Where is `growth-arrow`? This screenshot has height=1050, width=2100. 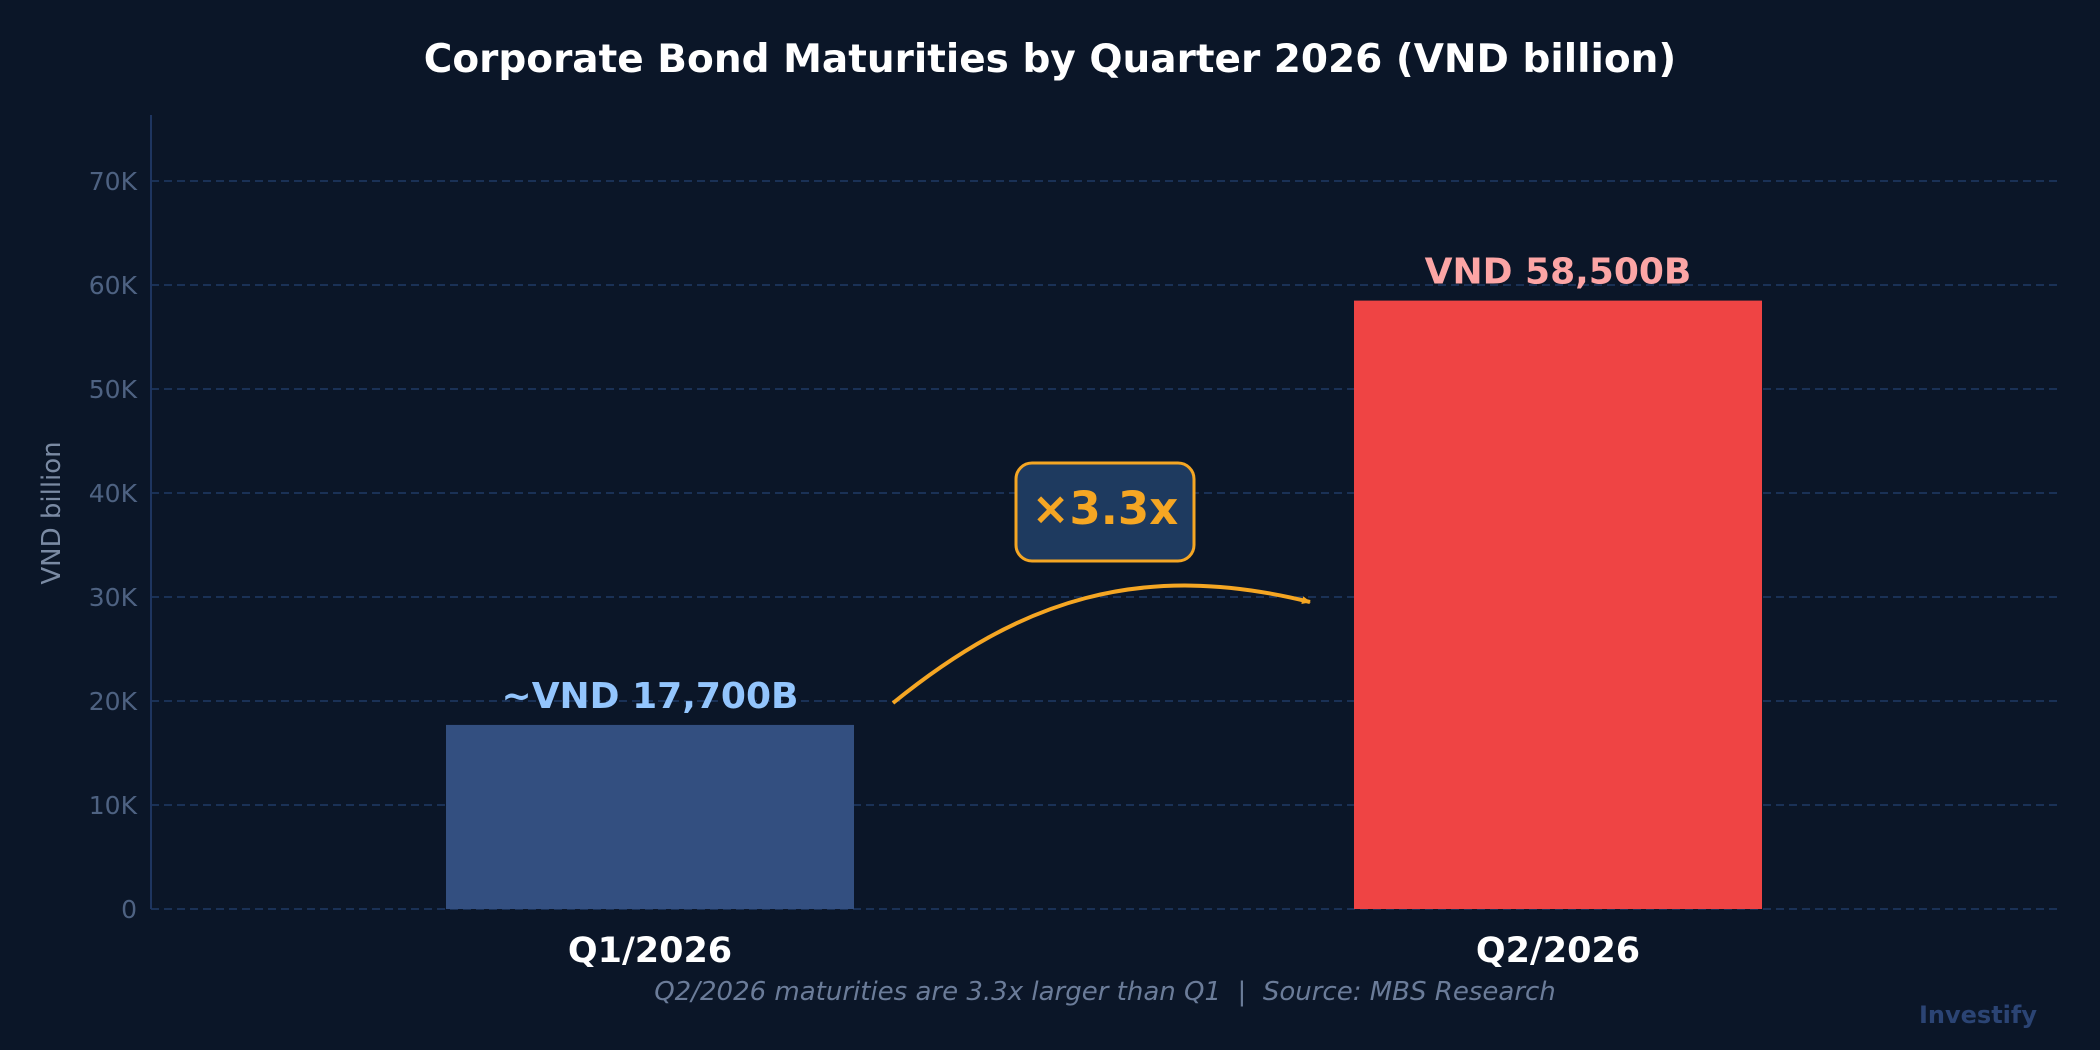
growth-arrow is located at coordinates (1101, 644).